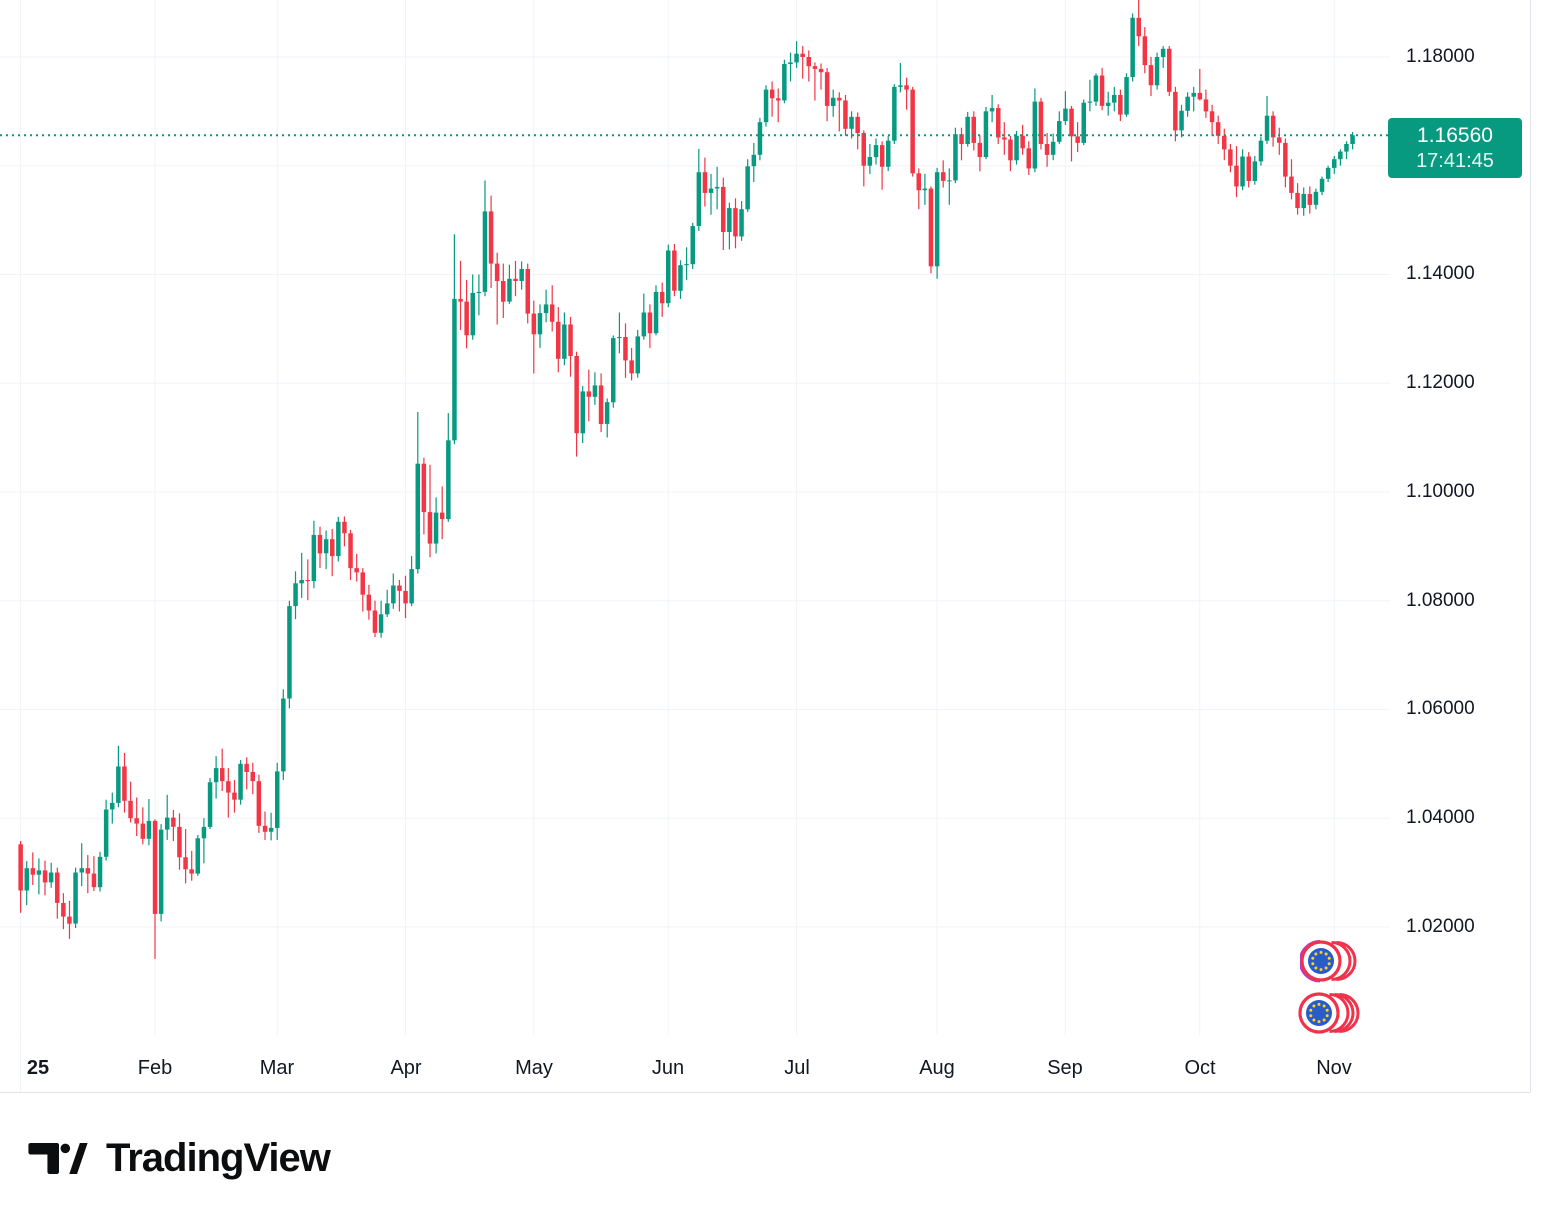 Image resolution: width=1550 pixels, height=1215 pixels. Describe the element at coordinates (534, 1068) in the screenshot. I see `time-axis-label: May` at that location.